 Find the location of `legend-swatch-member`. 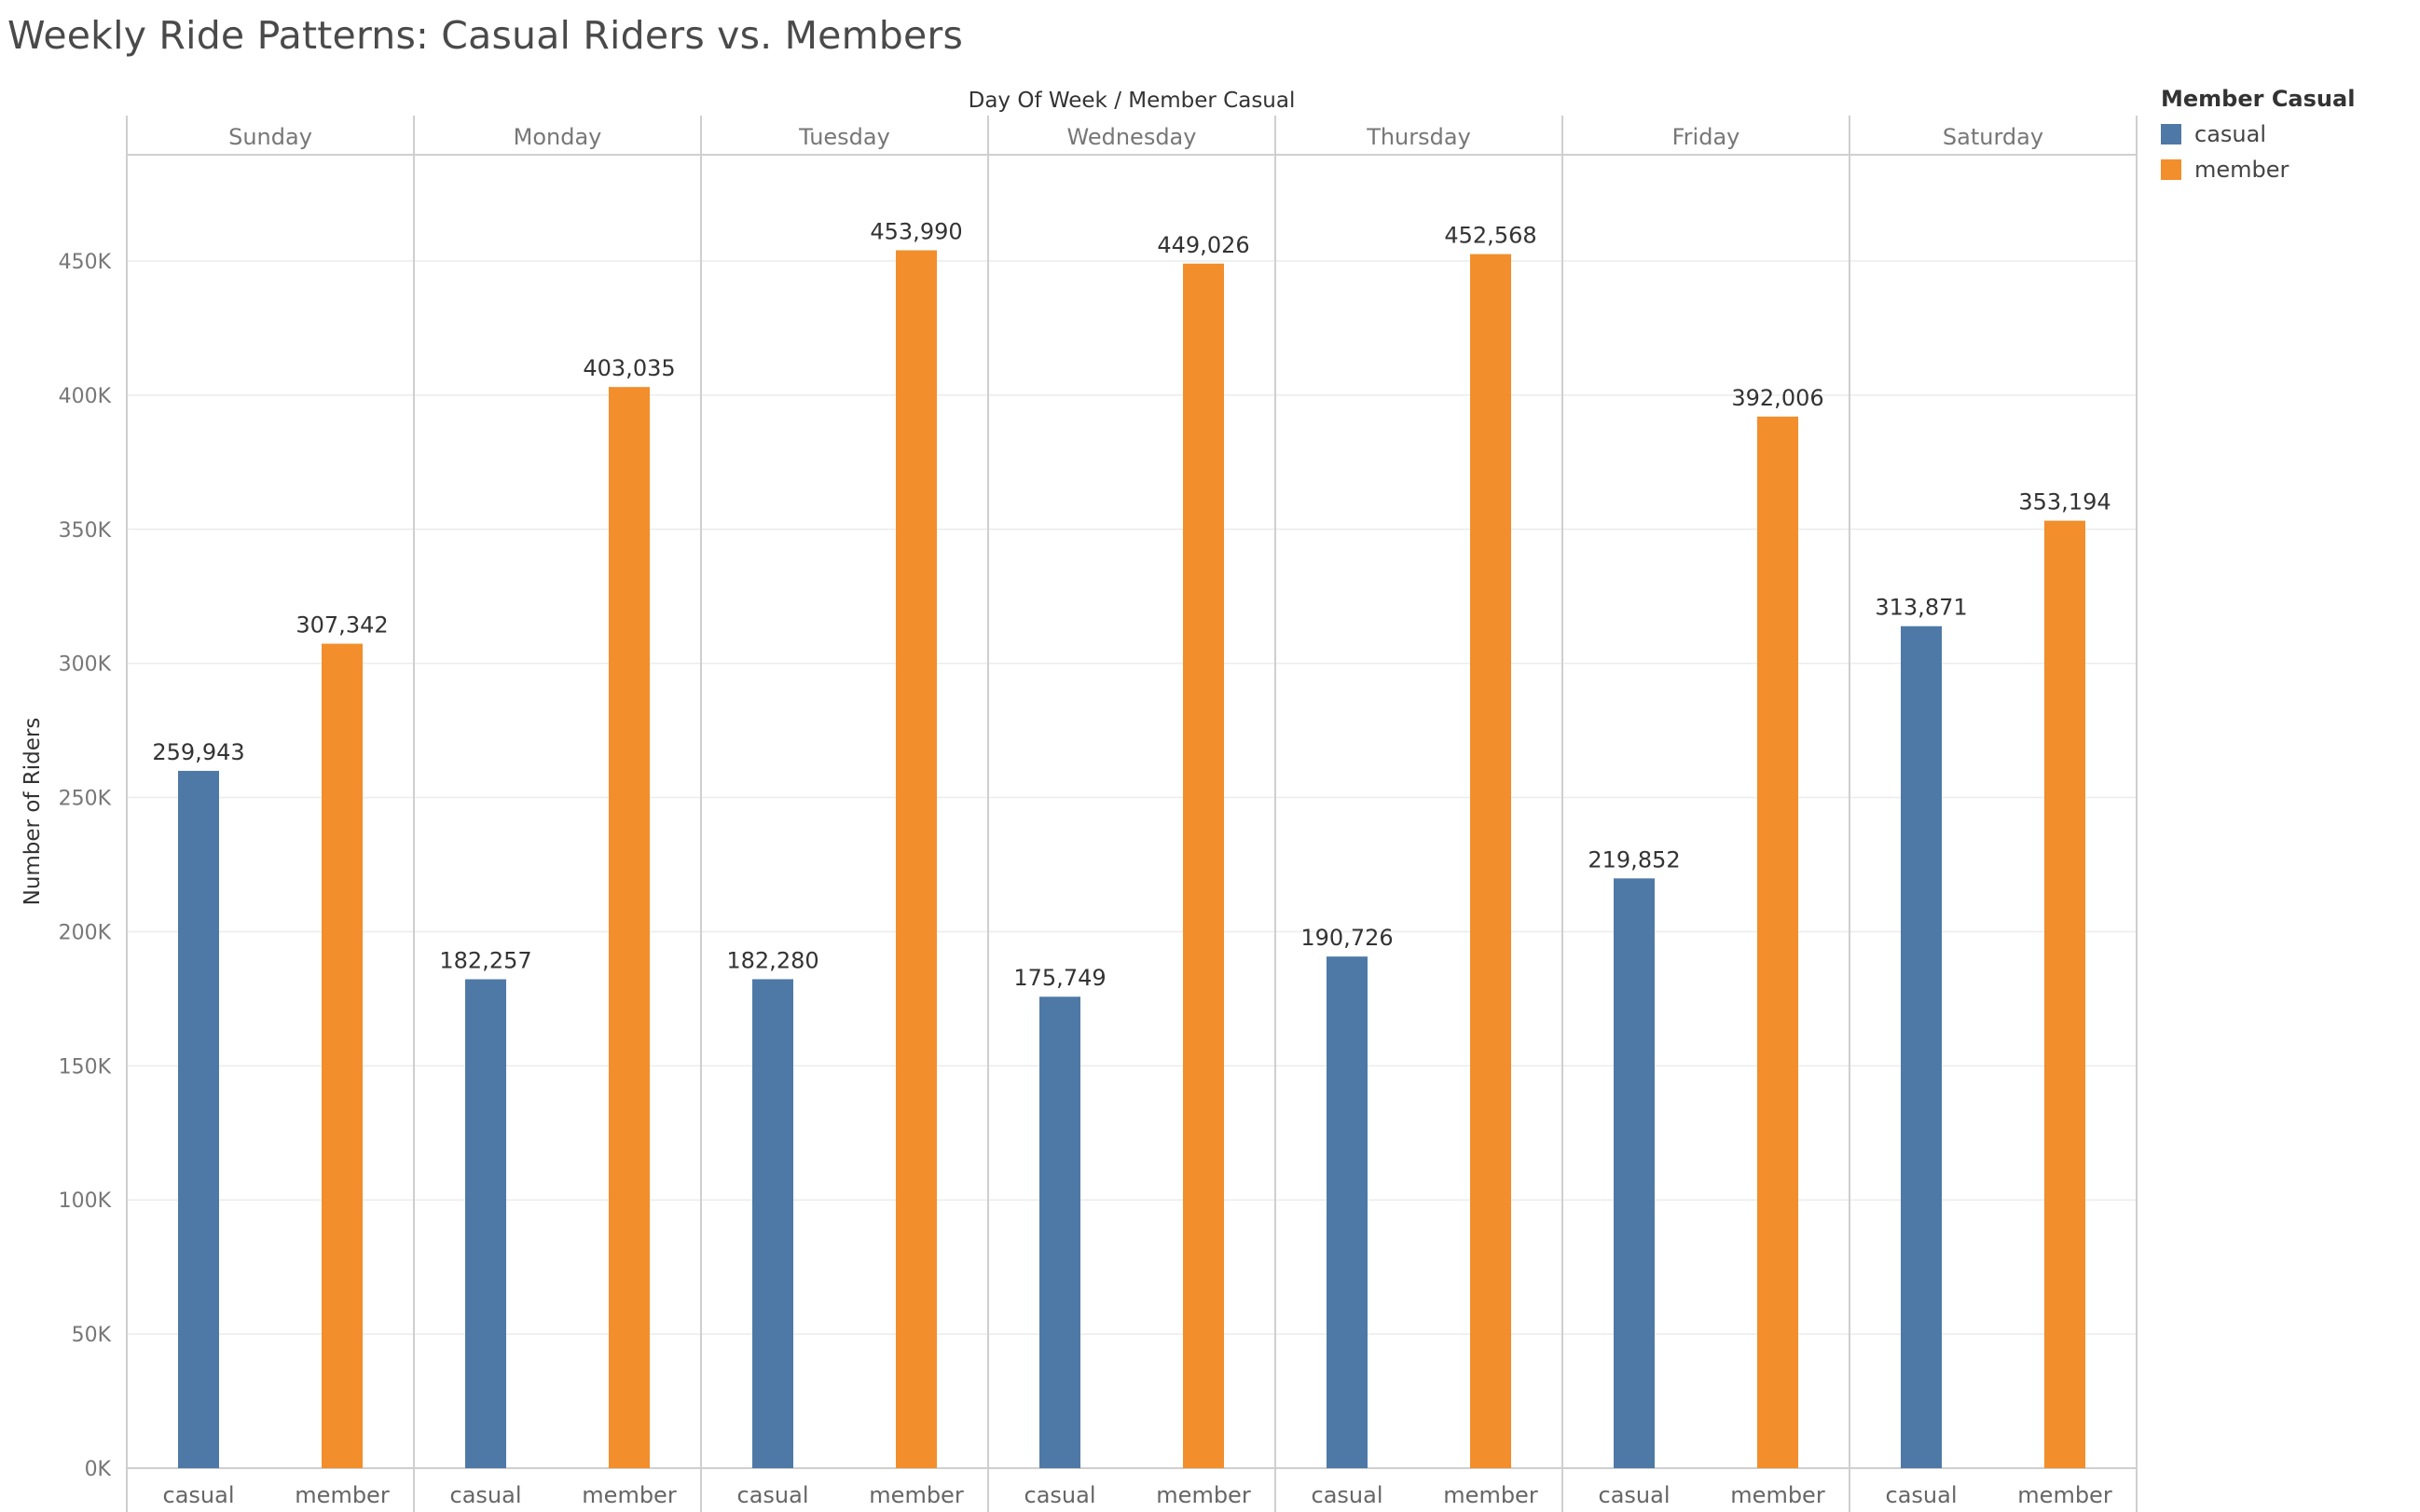

legend-swatch-member is located at coordinates (2171, 170).